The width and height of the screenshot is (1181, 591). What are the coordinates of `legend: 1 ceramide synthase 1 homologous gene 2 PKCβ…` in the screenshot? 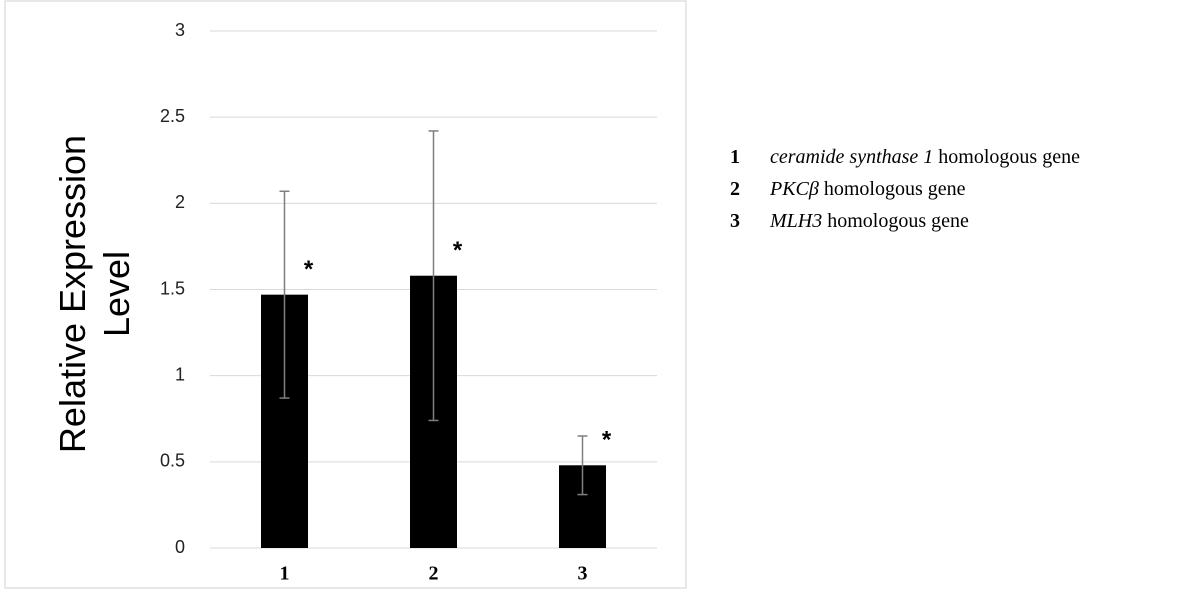 It's located at (905, 194).